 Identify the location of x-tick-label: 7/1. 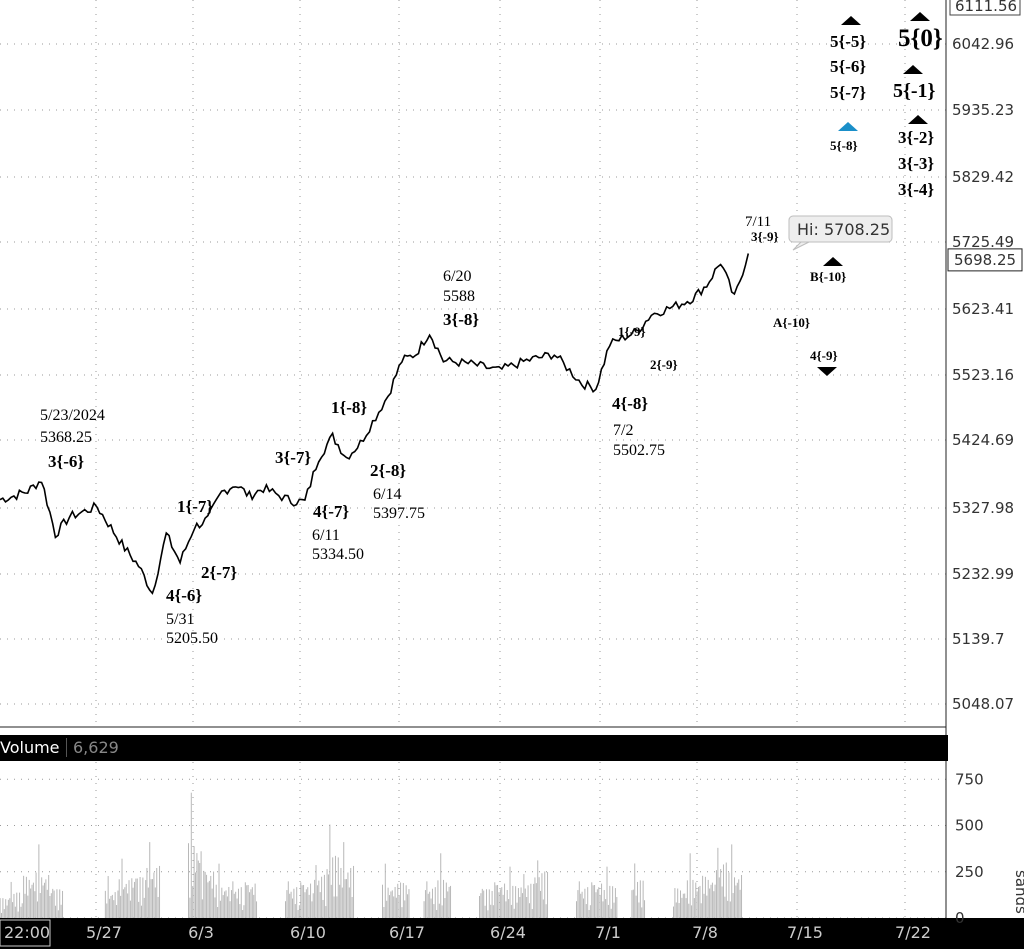
(608, 932).